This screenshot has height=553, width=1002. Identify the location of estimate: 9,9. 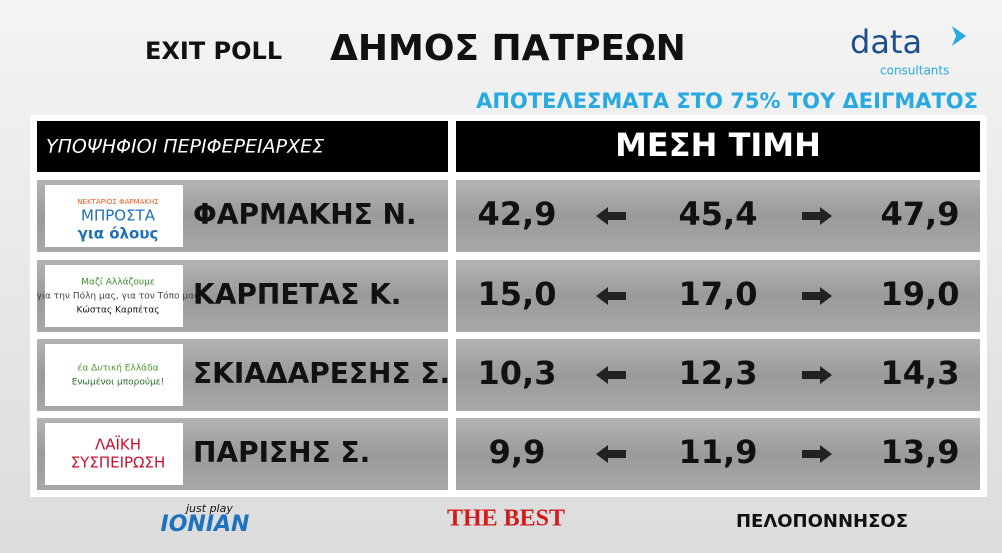
(517, 452).